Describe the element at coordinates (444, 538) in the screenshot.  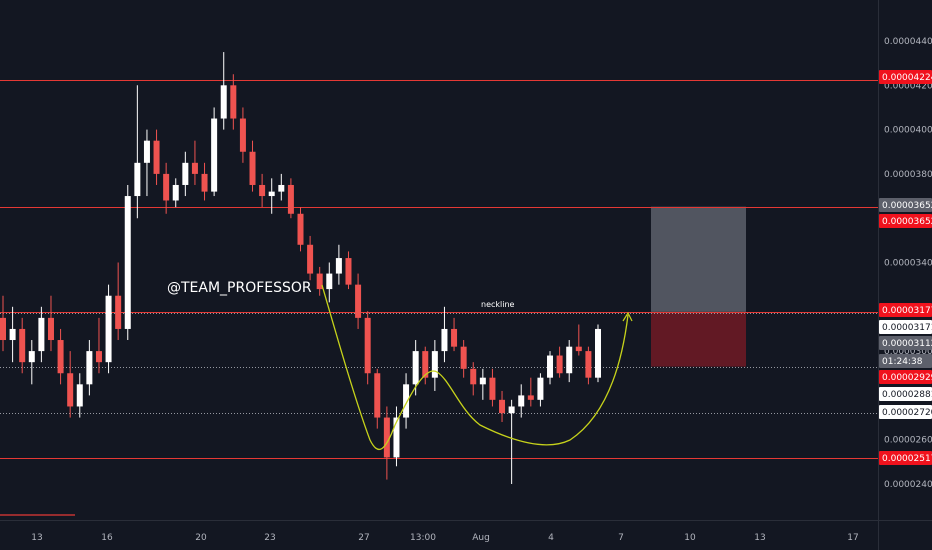
I see `time-axis: 13 16 20 23 27 13:00 Aug 4 7 10 13 17` at that location.